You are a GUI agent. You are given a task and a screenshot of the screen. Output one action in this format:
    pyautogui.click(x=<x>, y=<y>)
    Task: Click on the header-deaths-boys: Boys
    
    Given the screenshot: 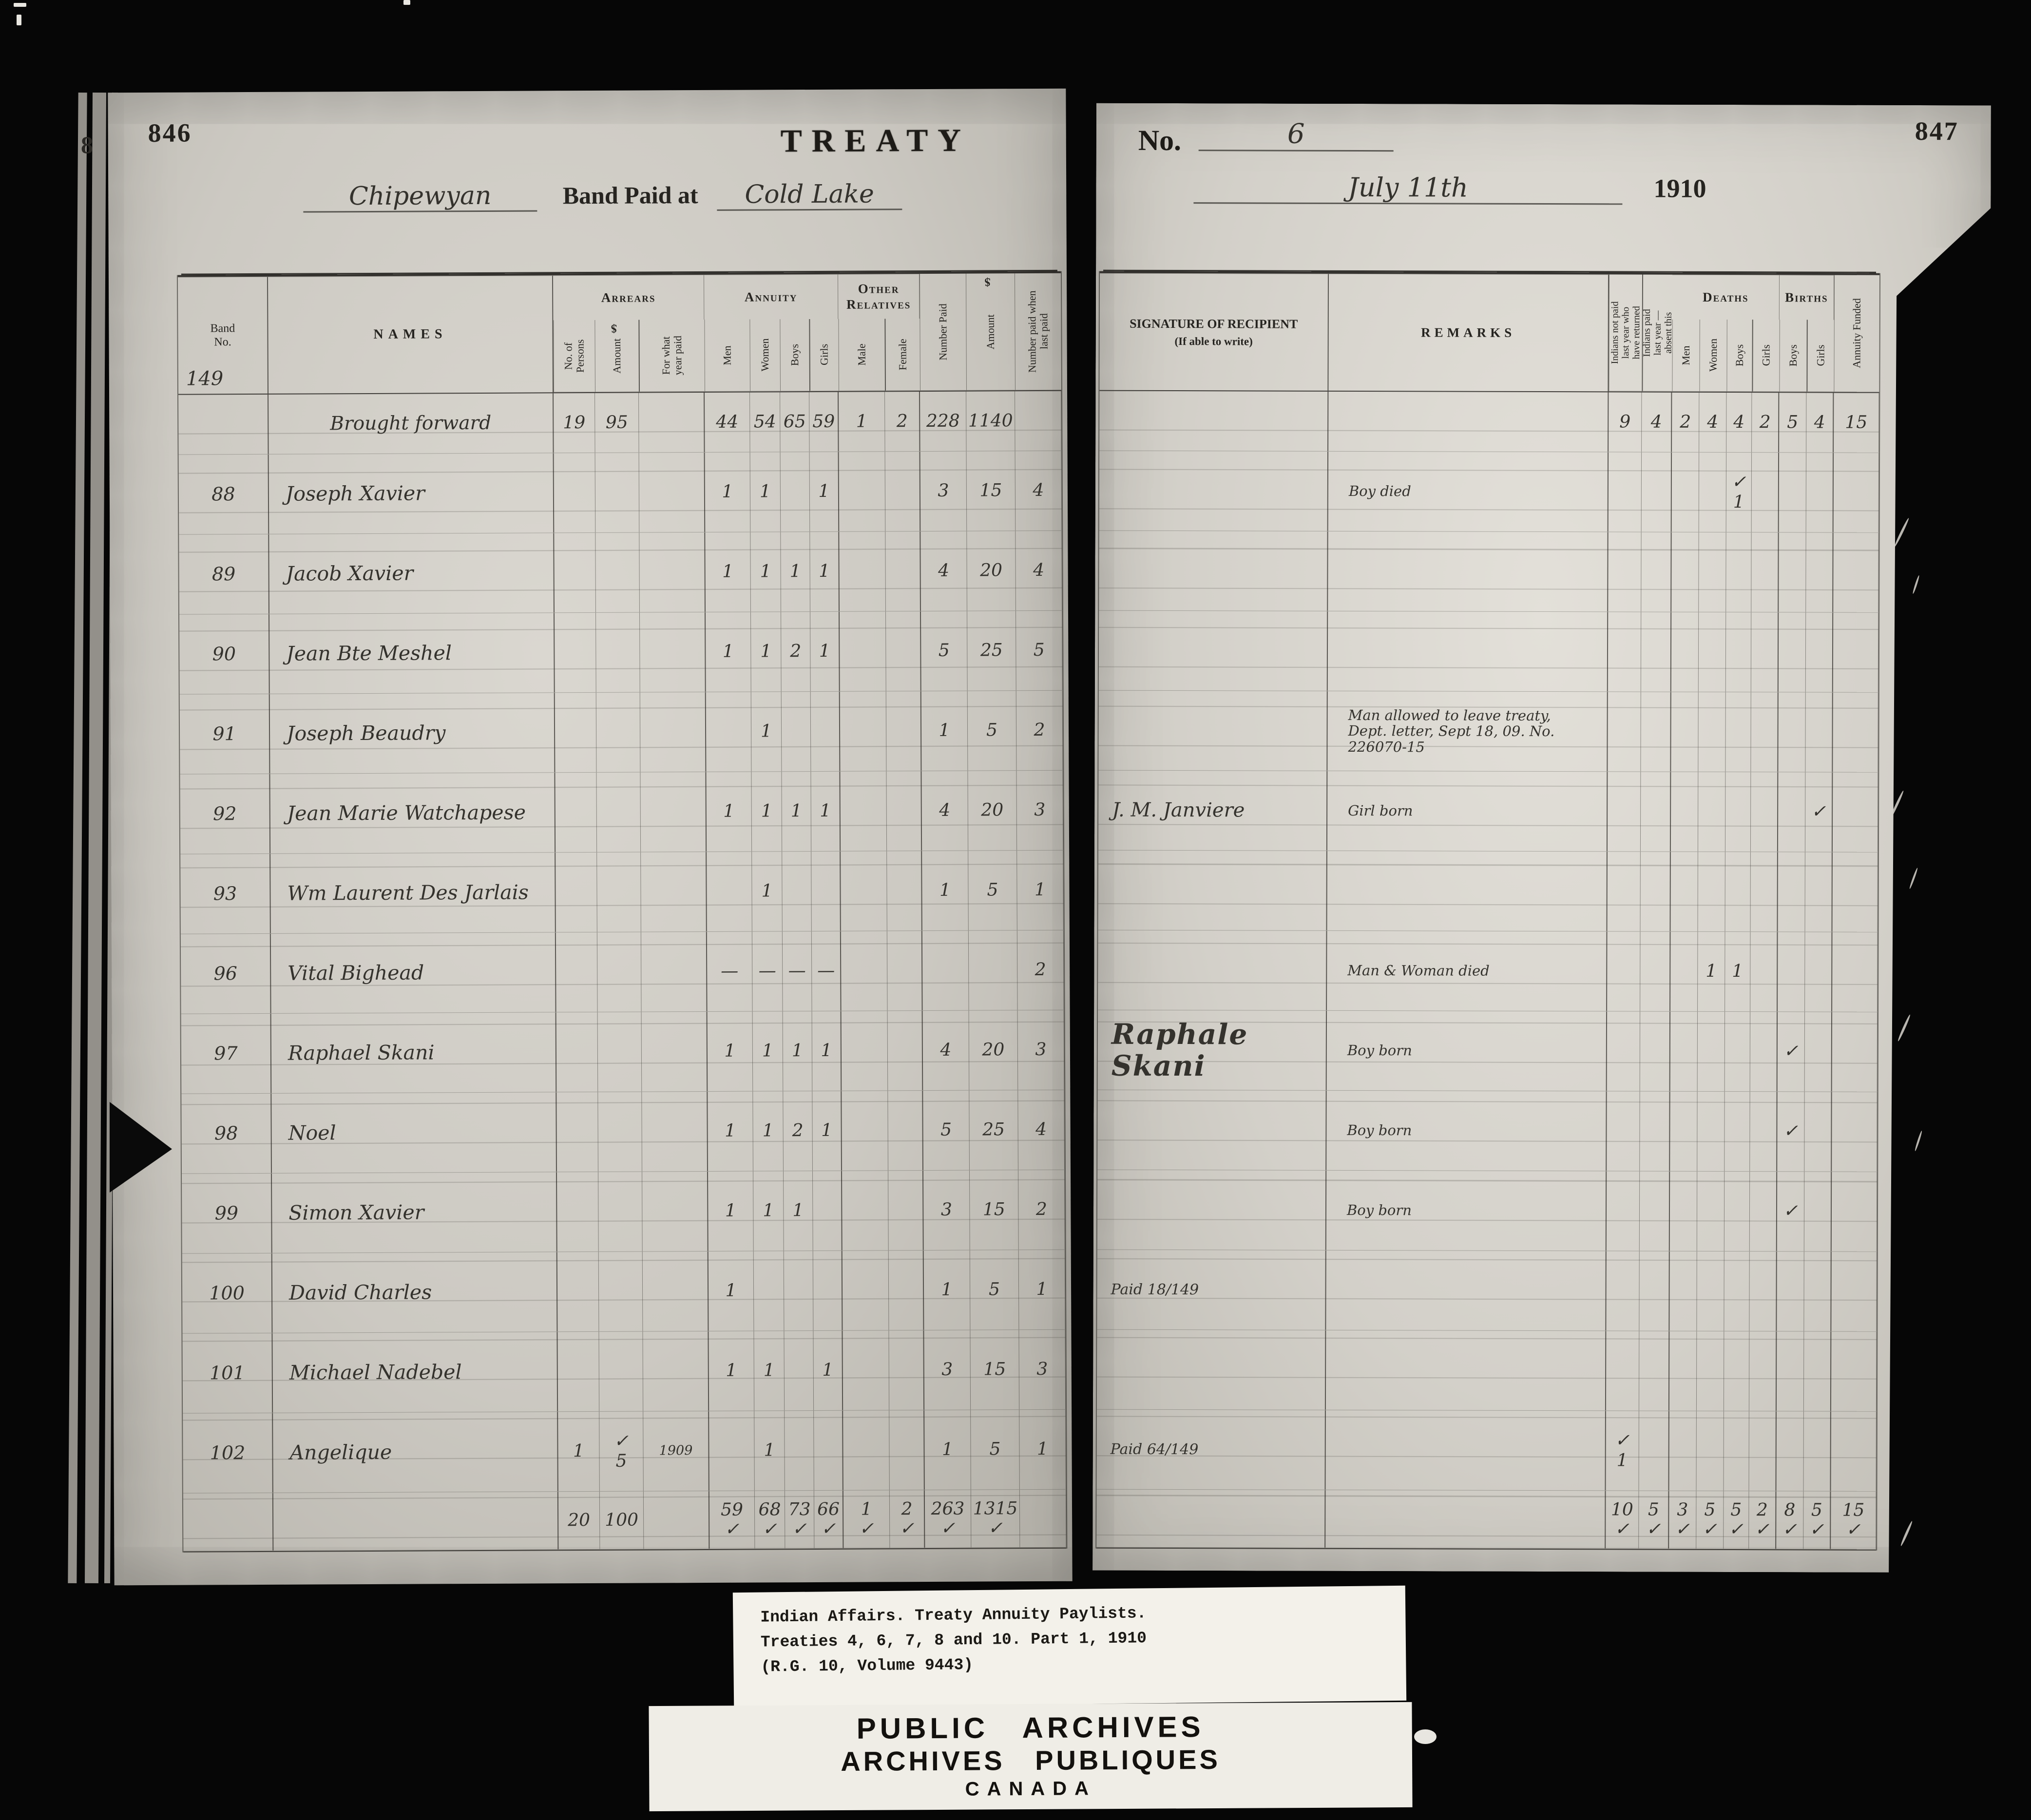 What is the action you would take?
    pyautogui.click(x=1739, y=356)
    